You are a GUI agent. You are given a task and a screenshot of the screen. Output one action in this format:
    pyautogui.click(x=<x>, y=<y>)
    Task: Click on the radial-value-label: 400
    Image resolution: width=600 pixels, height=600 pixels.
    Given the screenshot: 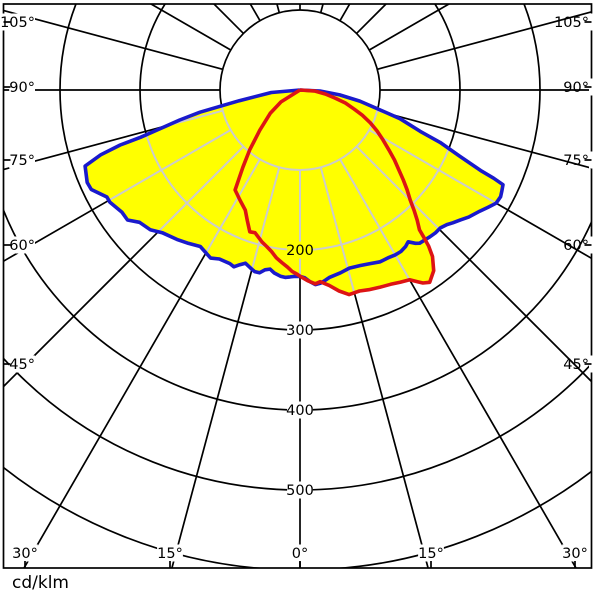 What is the action you would take?
    pyautogui.click(x=300, y=411)
    